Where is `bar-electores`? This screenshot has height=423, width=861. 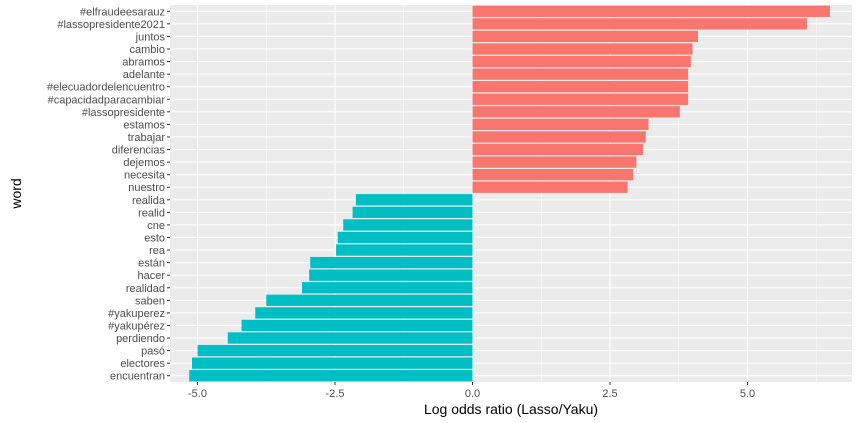 bar-electores is located at coordinates (332, 363).